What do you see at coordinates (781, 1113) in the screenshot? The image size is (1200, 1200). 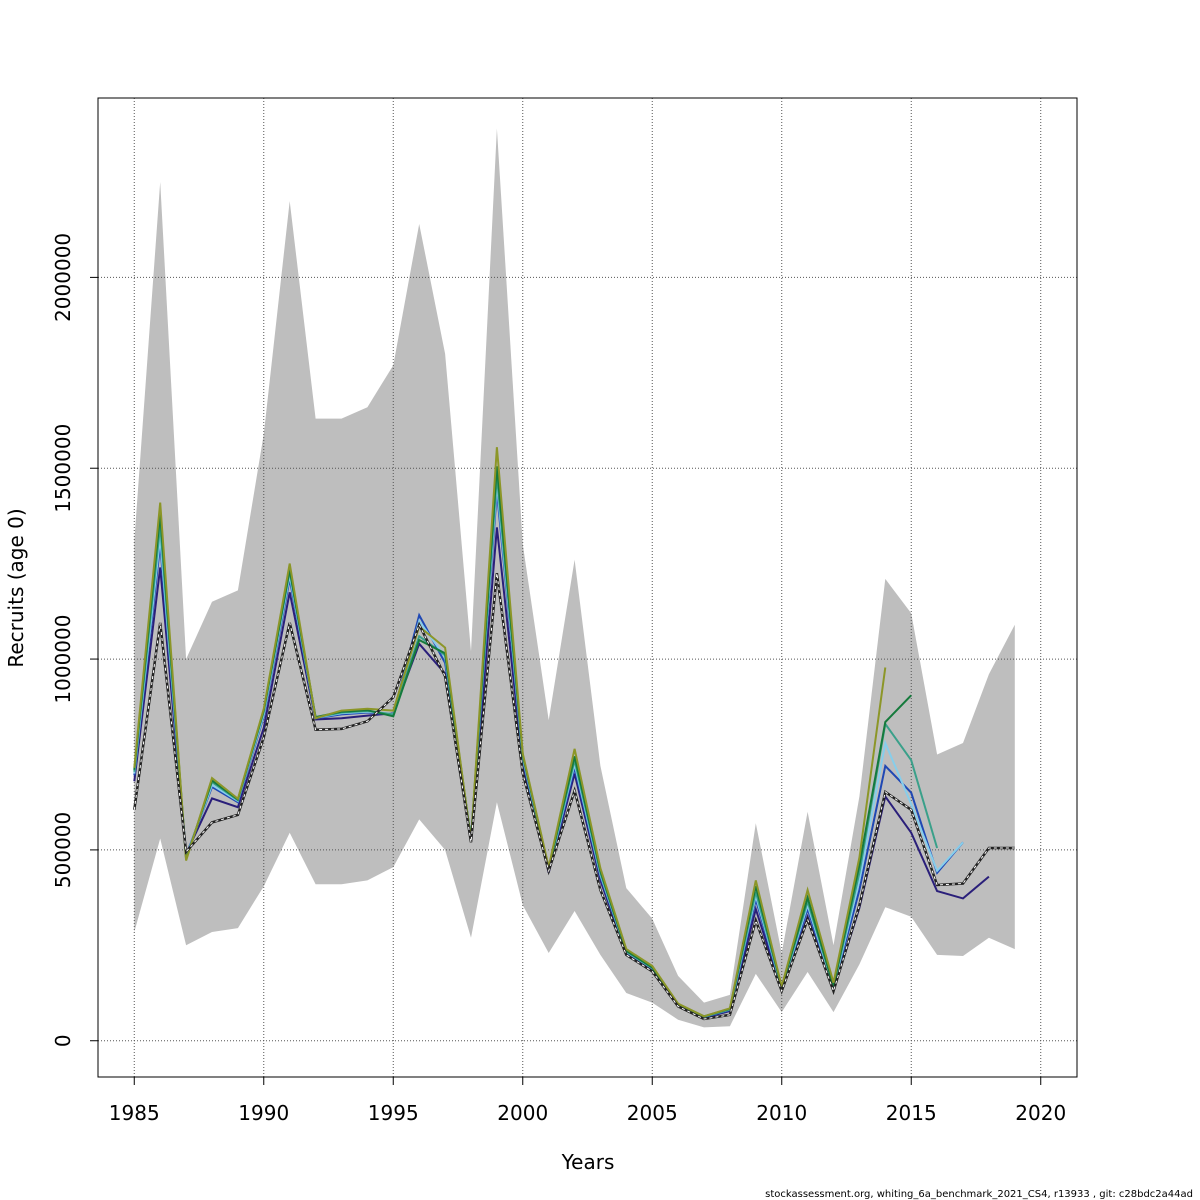 I see `x-tick-label: 2010` at bounding box center [781, 1113].